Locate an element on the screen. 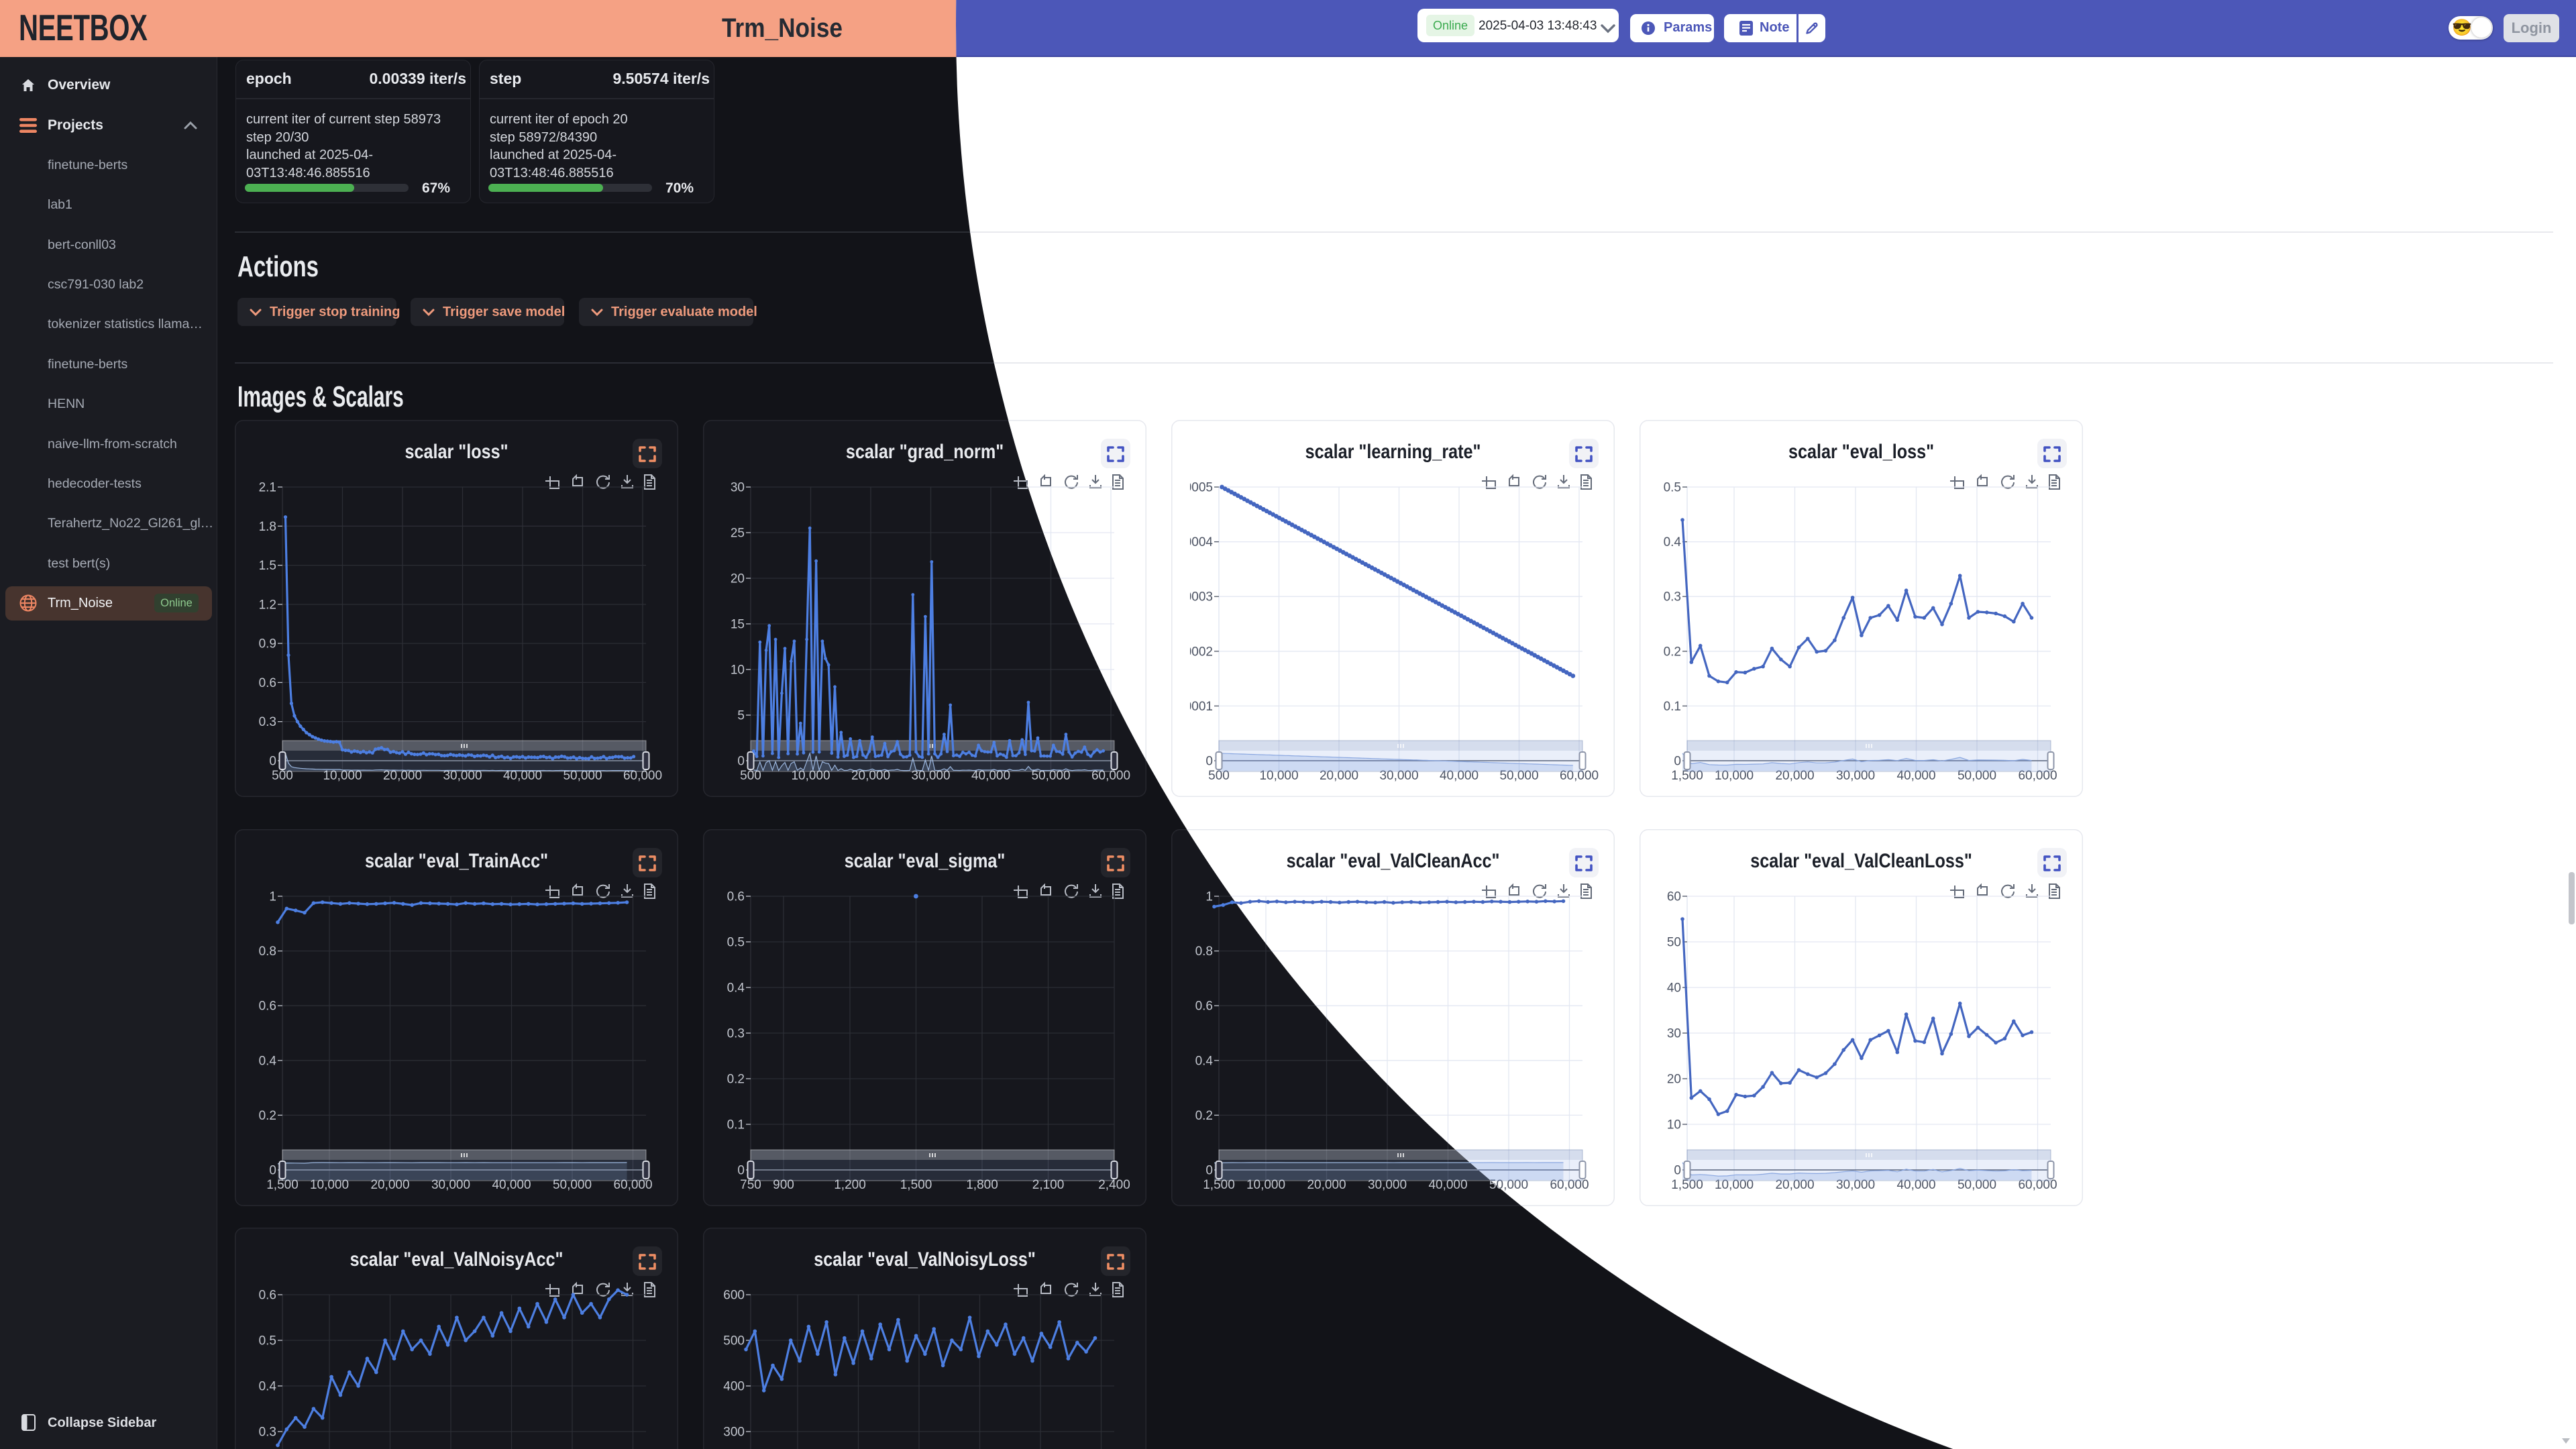 This screenshot has width=2576, height=1449. svg-text: 2.1 is located at coordinates (267, 488).